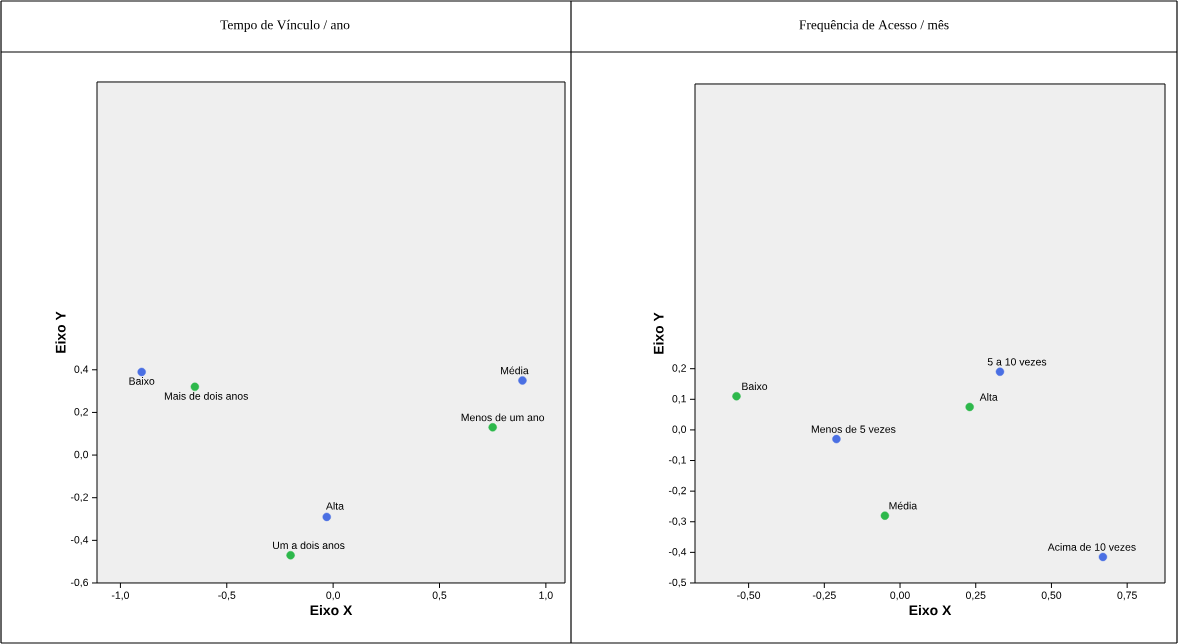 The width and height of the screenshot is (1178, 644). I want to click on x-tick-label: -0,5, so click(227, 596).